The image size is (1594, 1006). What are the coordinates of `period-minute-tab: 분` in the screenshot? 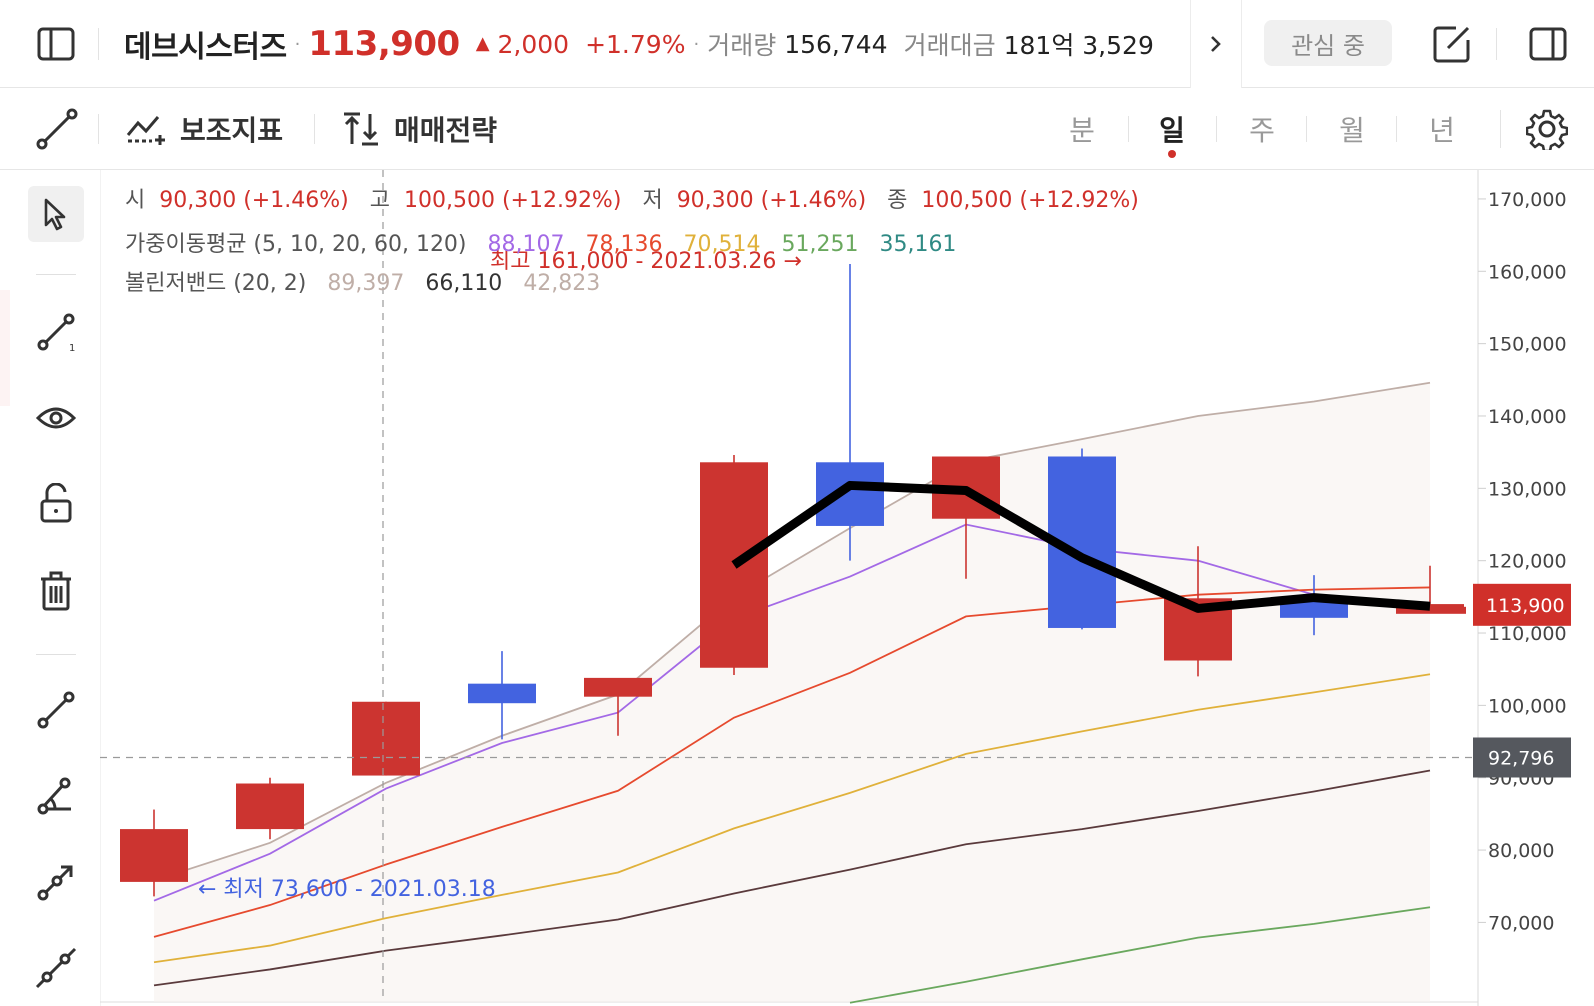 It's located at (1082, 130).